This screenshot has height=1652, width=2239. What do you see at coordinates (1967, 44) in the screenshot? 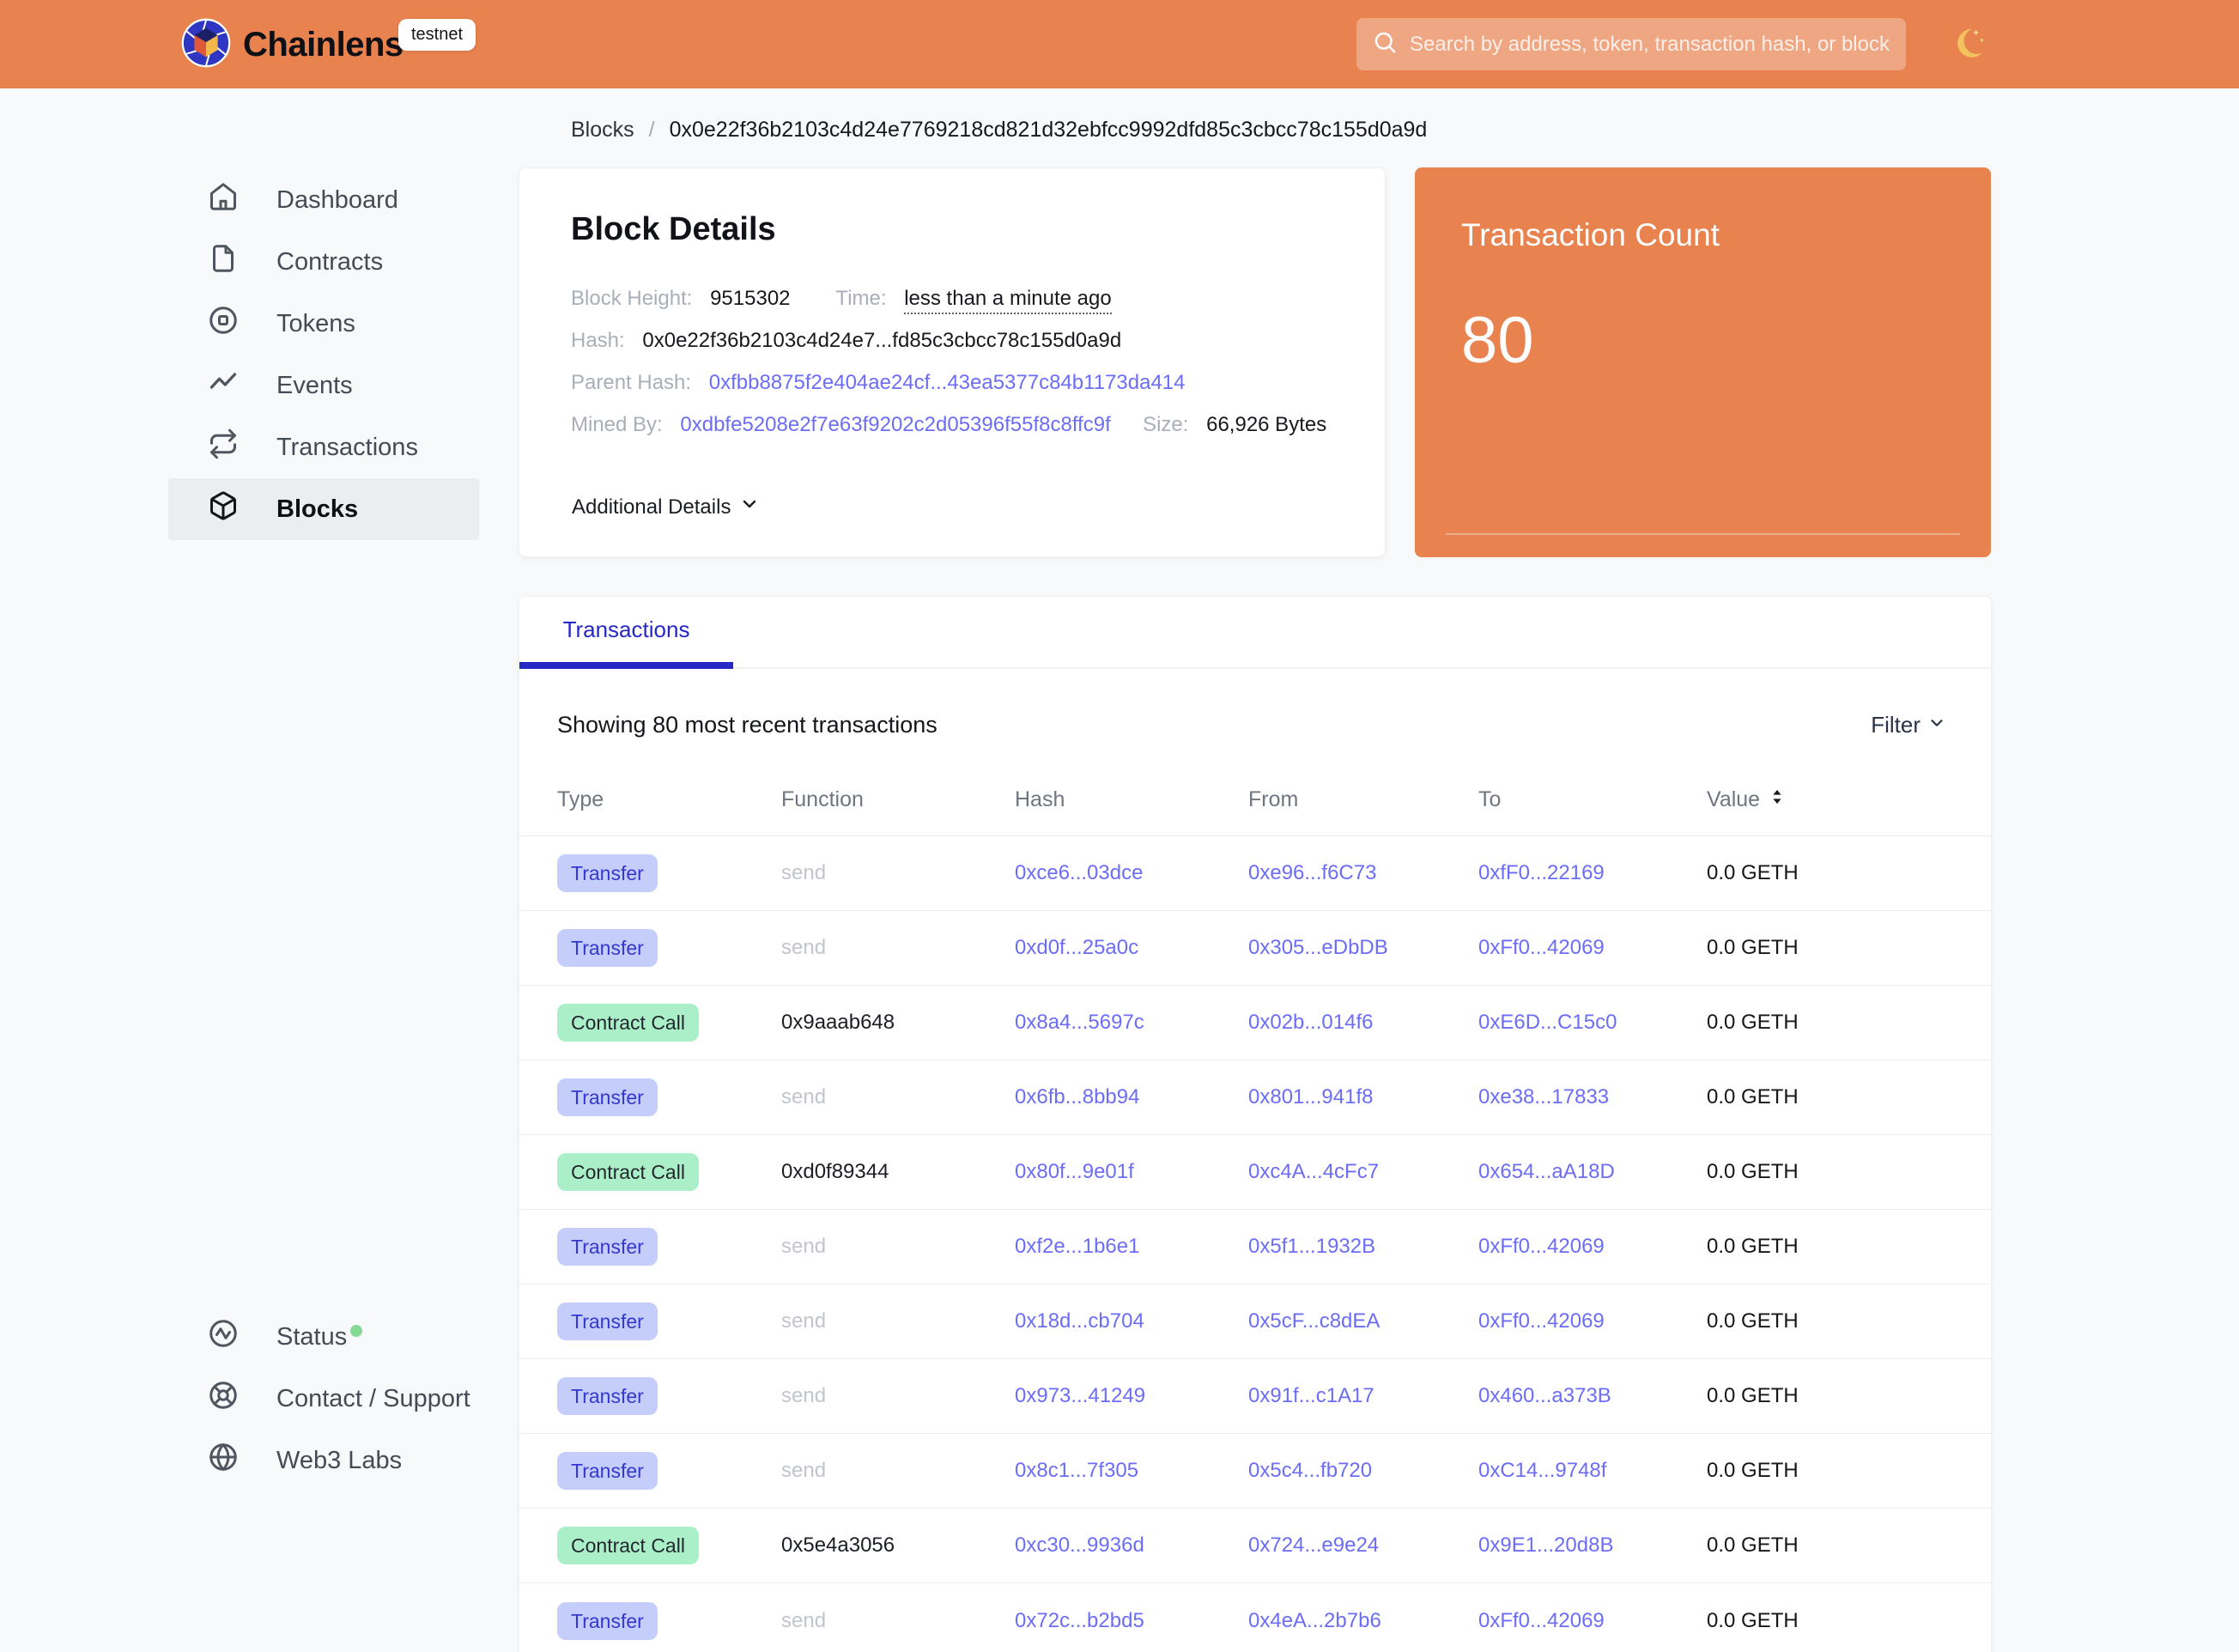
I see `dark-mode-moon-icon` at bounding box center [1967, 44].